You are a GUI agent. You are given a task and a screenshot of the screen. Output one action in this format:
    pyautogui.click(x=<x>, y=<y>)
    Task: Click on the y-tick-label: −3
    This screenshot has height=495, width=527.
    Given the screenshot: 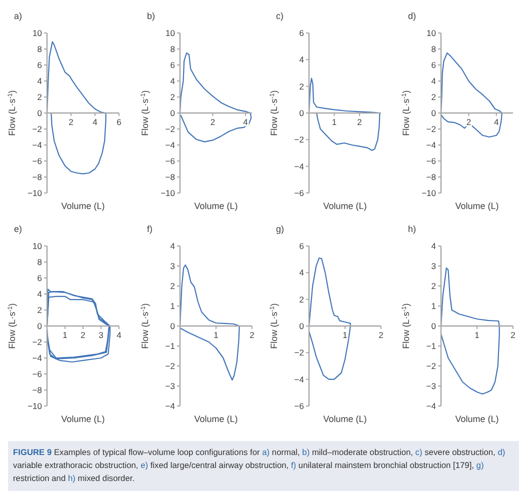 What is the action you would take?
    pyautogui.click(x=170, y=385)
    